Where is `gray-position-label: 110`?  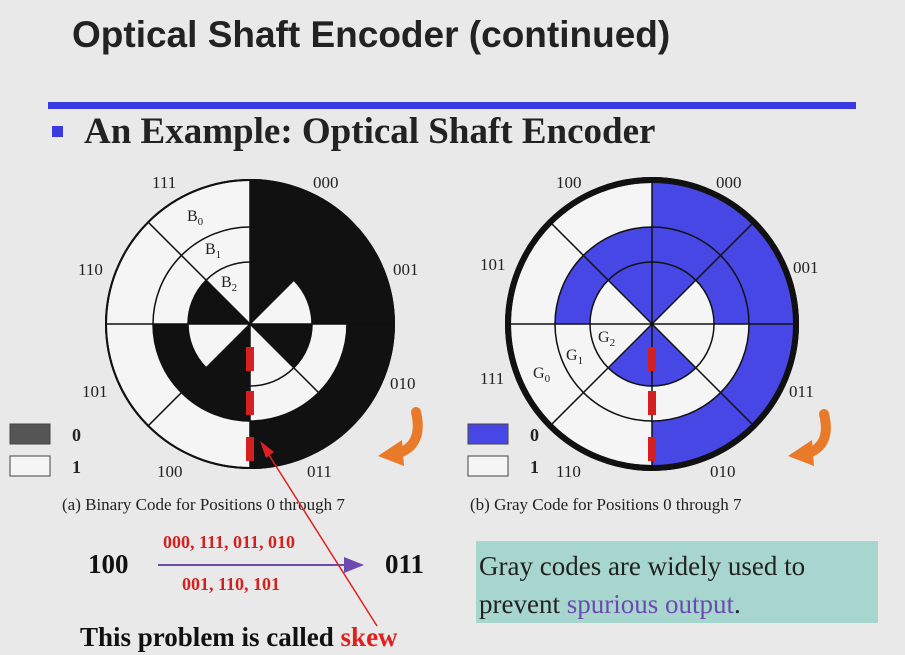 gray-position-label: 110 is located at coordinates (568, 471).